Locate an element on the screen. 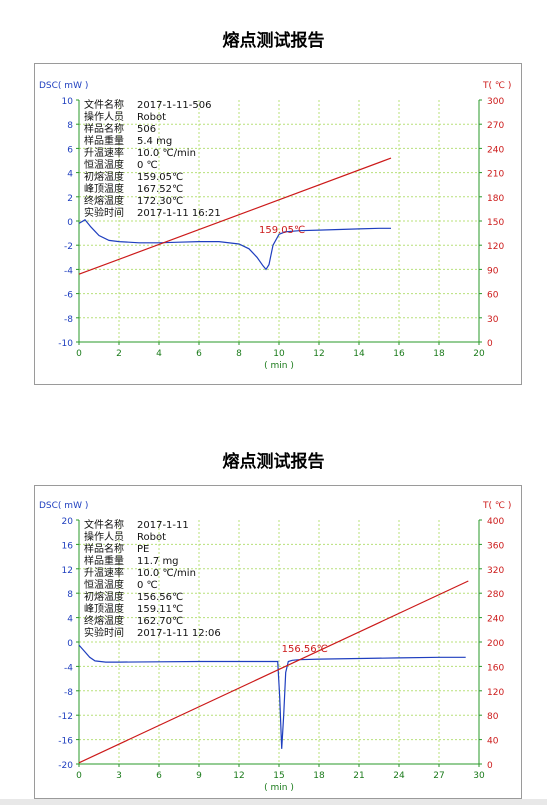 The width and height of the screenshot is (547, 805). left-tick-label: -20 is located at coordinates (65, 766).